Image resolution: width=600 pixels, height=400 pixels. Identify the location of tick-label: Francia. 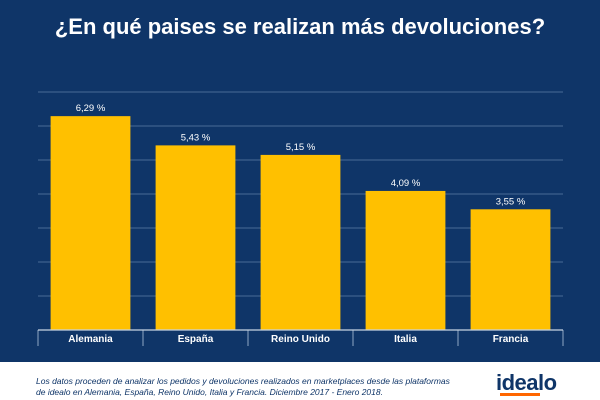
(511, 339).